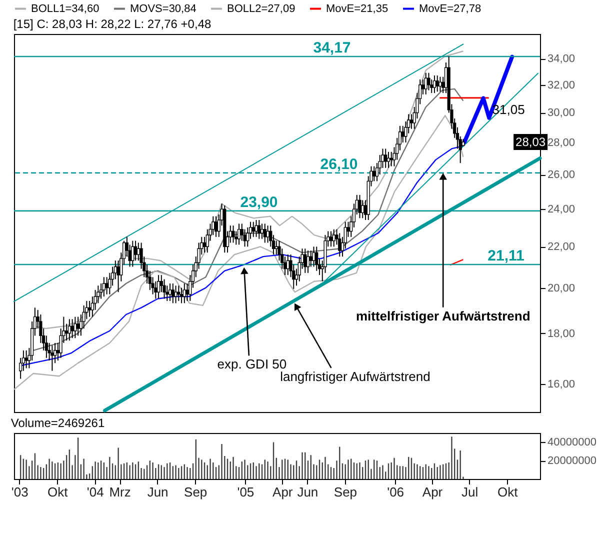 This screenshot has height=542, width=602. What do you see at coordinates (562, 113) in the screenshot?
I see `y-tick-label: 30,00` at bounding box center [562, 113].